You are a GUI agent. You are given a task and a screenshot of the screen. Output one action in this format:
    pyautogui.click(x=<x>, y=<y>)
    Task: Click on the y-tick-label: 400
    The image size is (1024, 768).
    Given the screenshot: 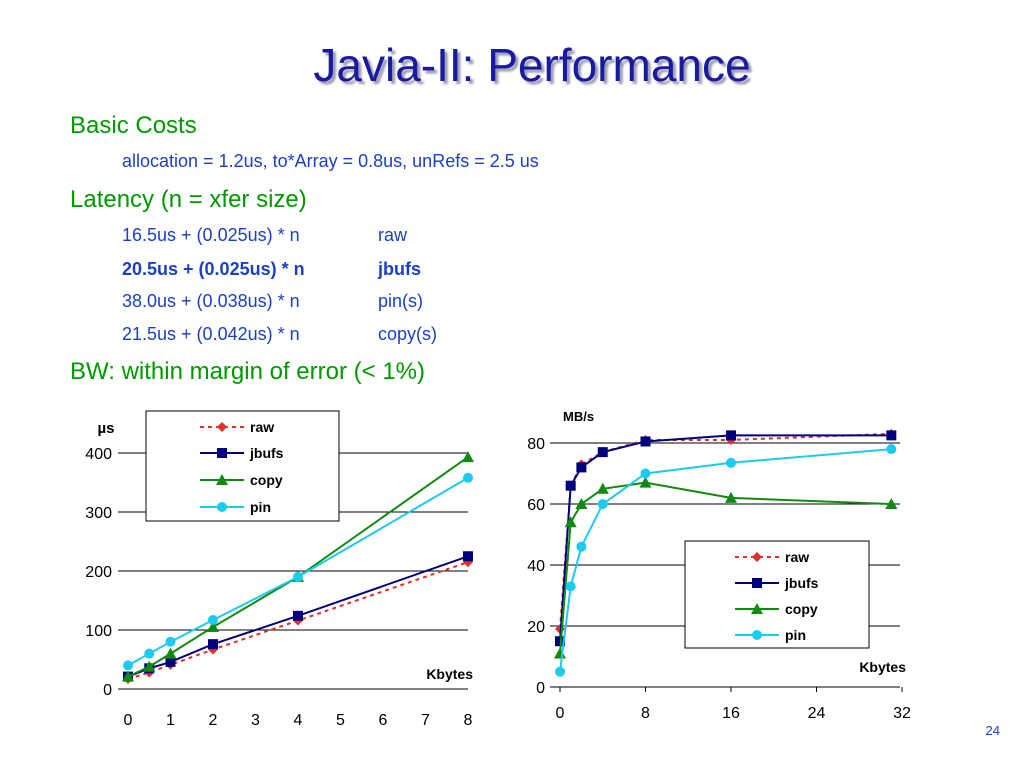 What is the action you would take?
    pyautogui.click(x=98, y=454)
    